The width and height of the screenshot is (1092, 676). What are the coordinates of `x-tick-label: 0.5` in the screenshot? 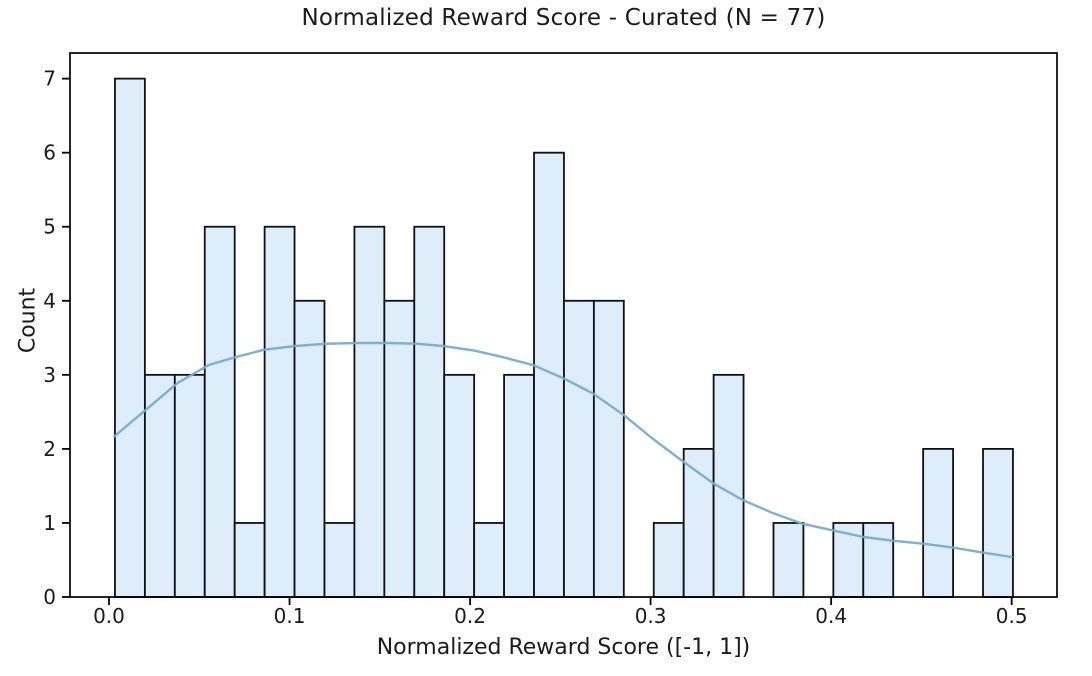 It's located at (1012, 616).